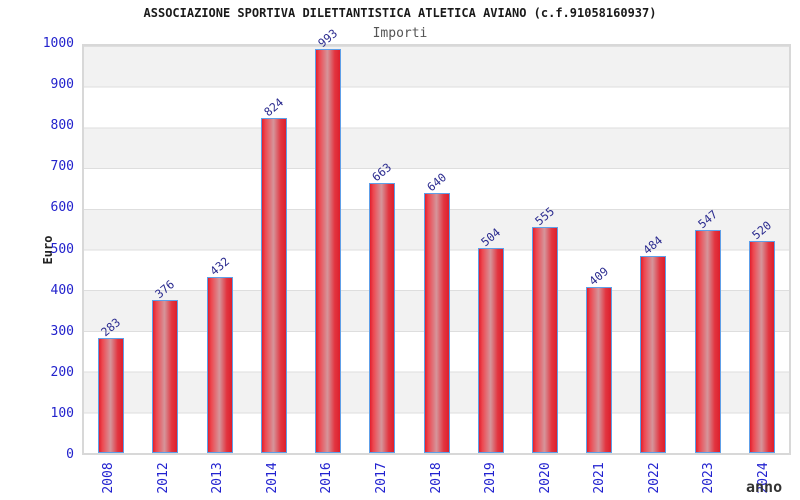 The image size is (800, 500). What do you see at coordinates (764, 487) in the screenshot?
I see `x-axis-title: anno` at bounding box center [764, 487].